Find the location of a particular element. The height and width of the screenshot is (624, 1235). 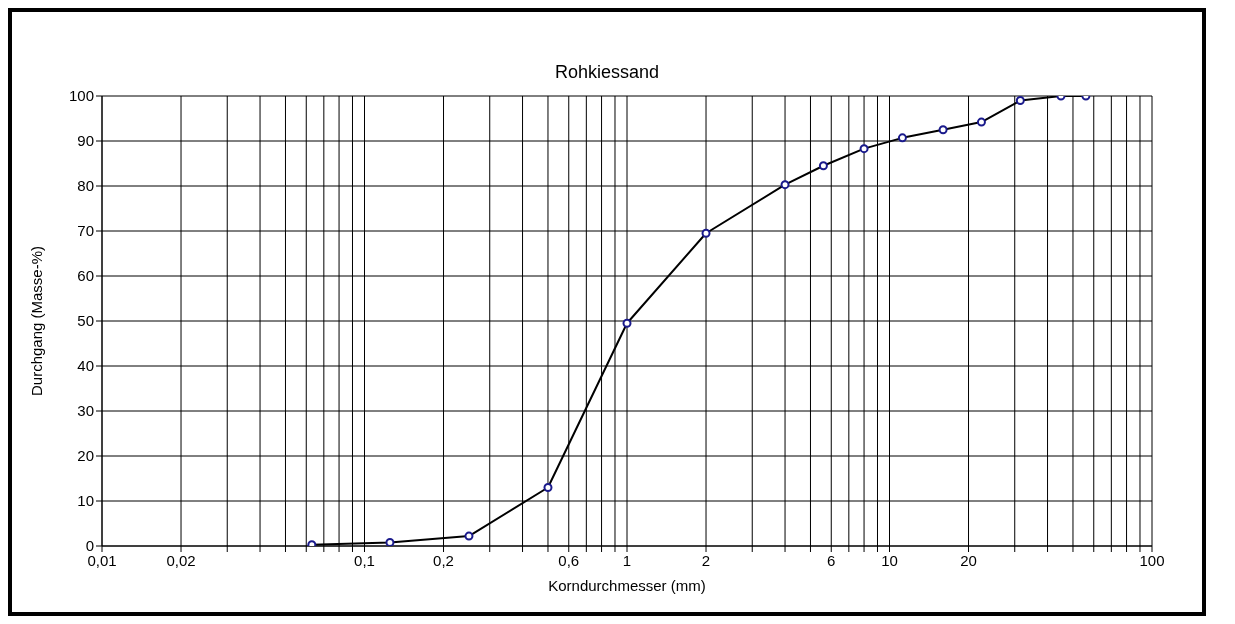

y-tick-label: 20 is located at coordinates (85, 456).